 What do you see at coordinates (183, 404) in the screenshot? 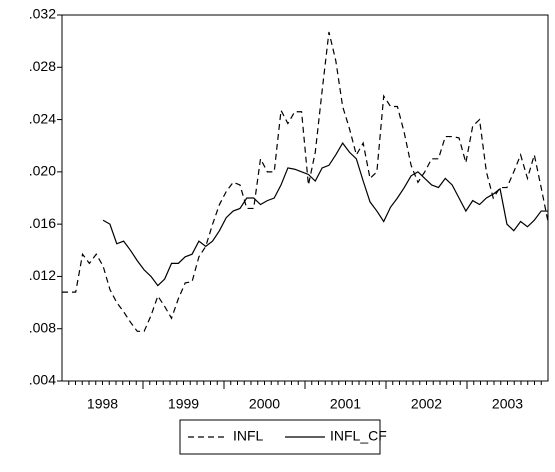
I see `x-tick-label: 1999` at bounding box center [183, 404].